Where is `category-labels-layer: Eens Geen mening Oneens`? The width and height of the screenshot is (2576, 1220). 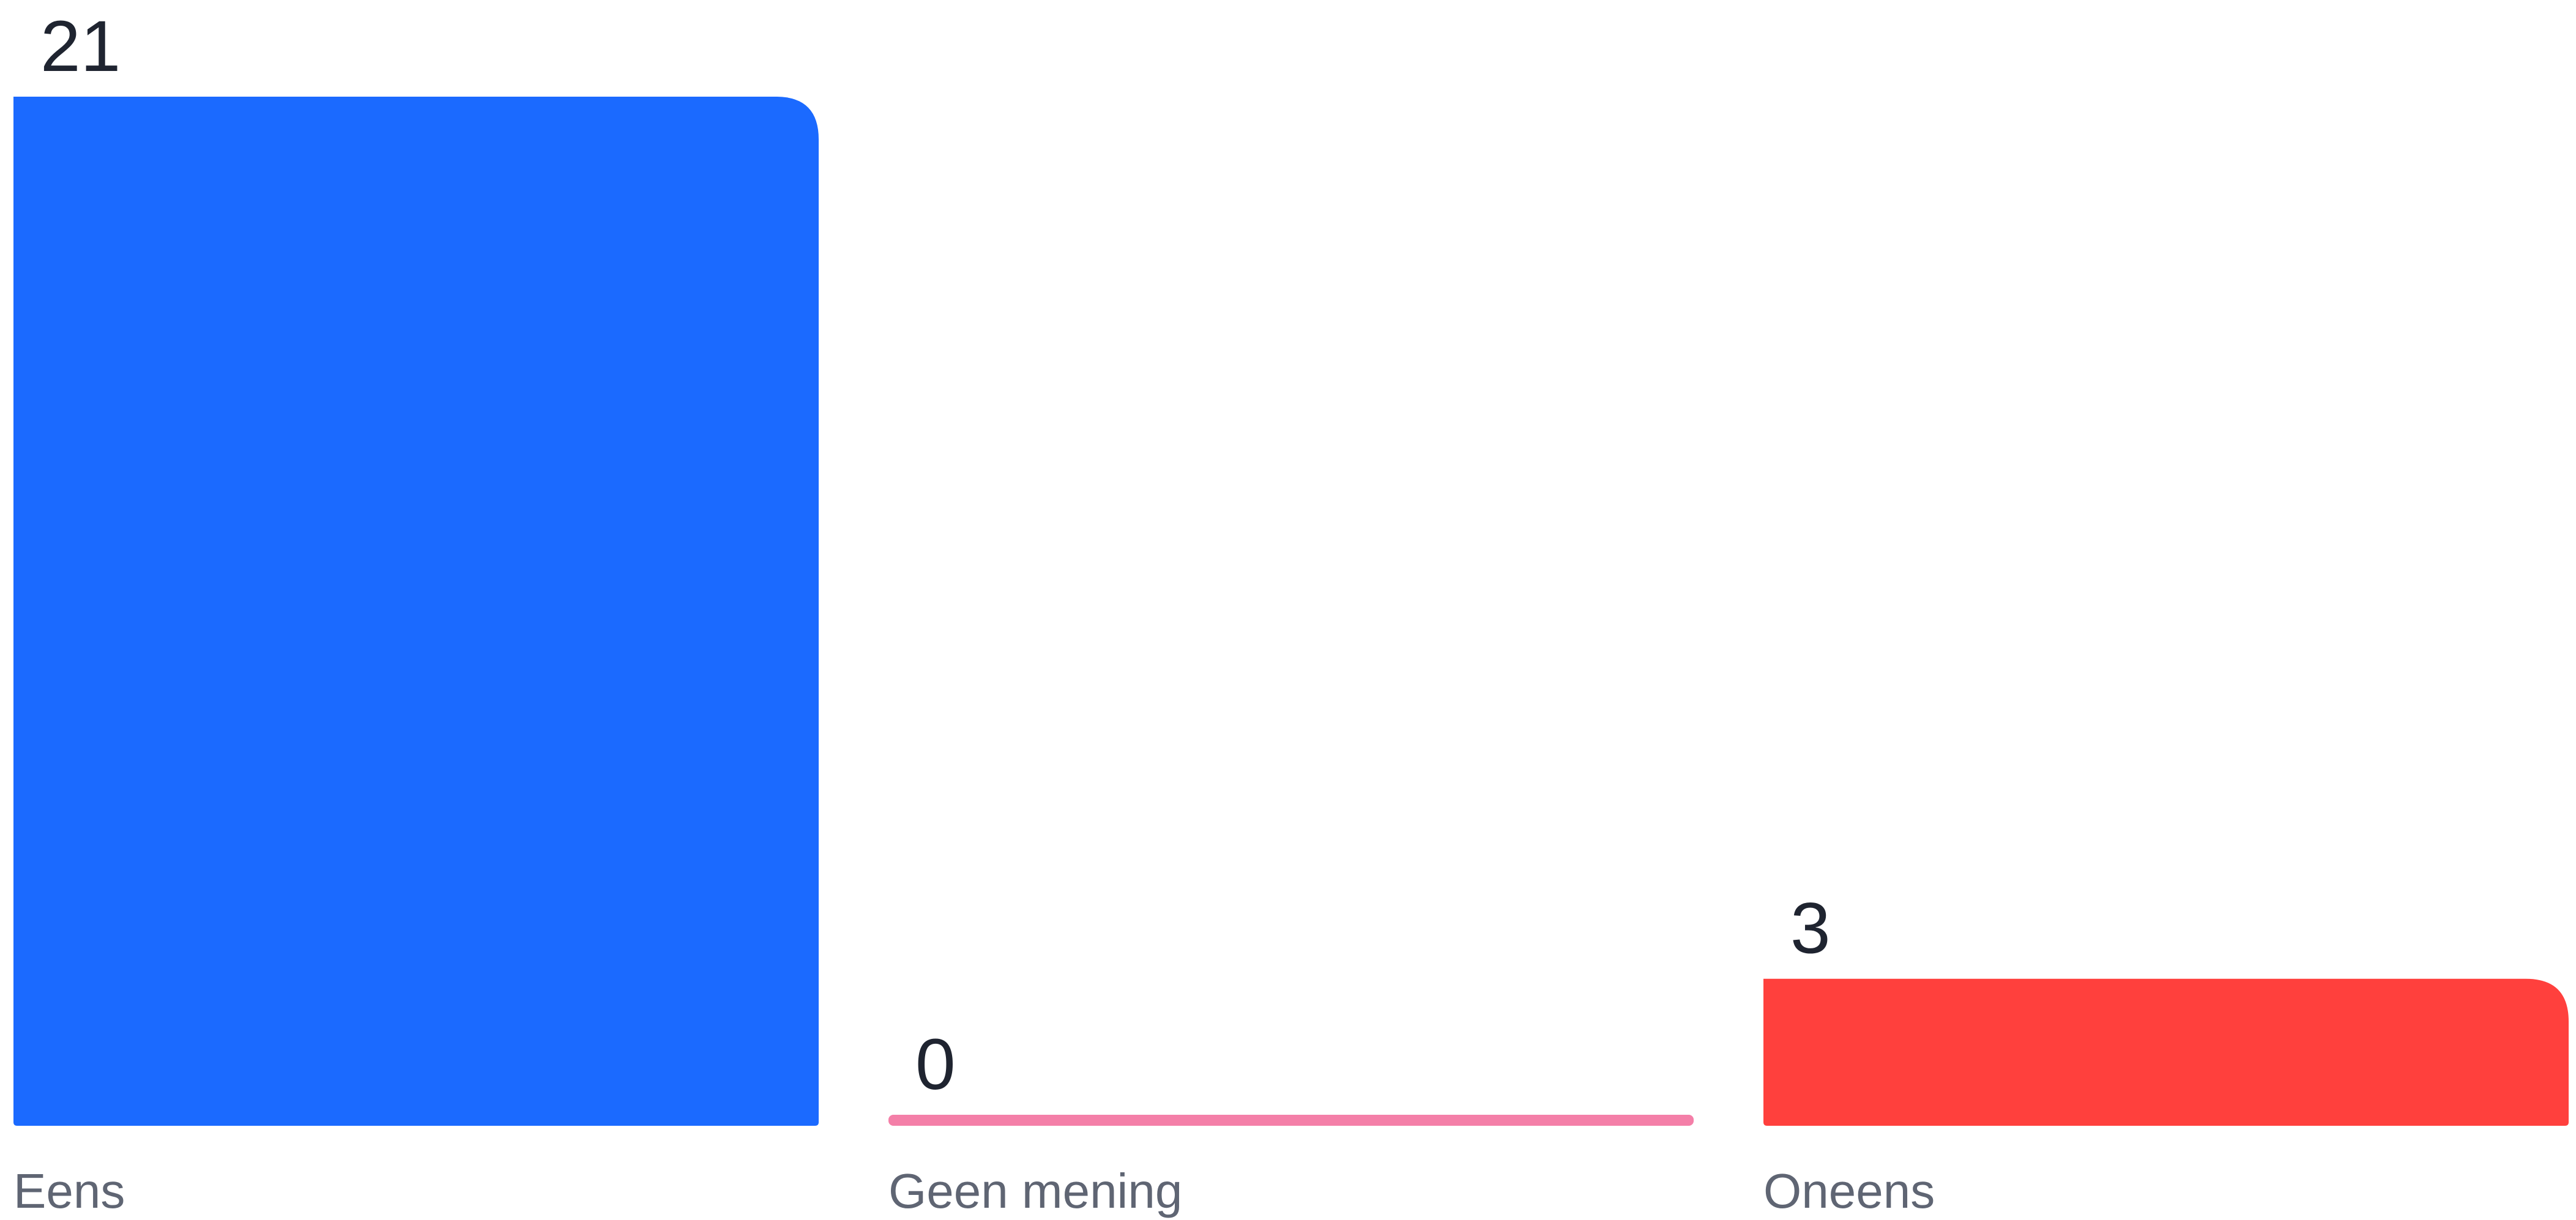 category-labels-layer: Eens Geen mening Oneens is located at coordinates (974, 1191).